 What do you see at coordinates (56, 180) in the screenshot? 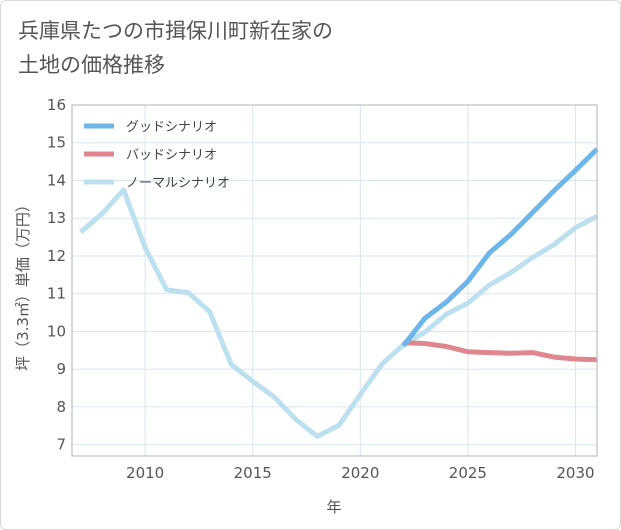
I see `y-tick-label: 14` at bounding box center [56, 180].